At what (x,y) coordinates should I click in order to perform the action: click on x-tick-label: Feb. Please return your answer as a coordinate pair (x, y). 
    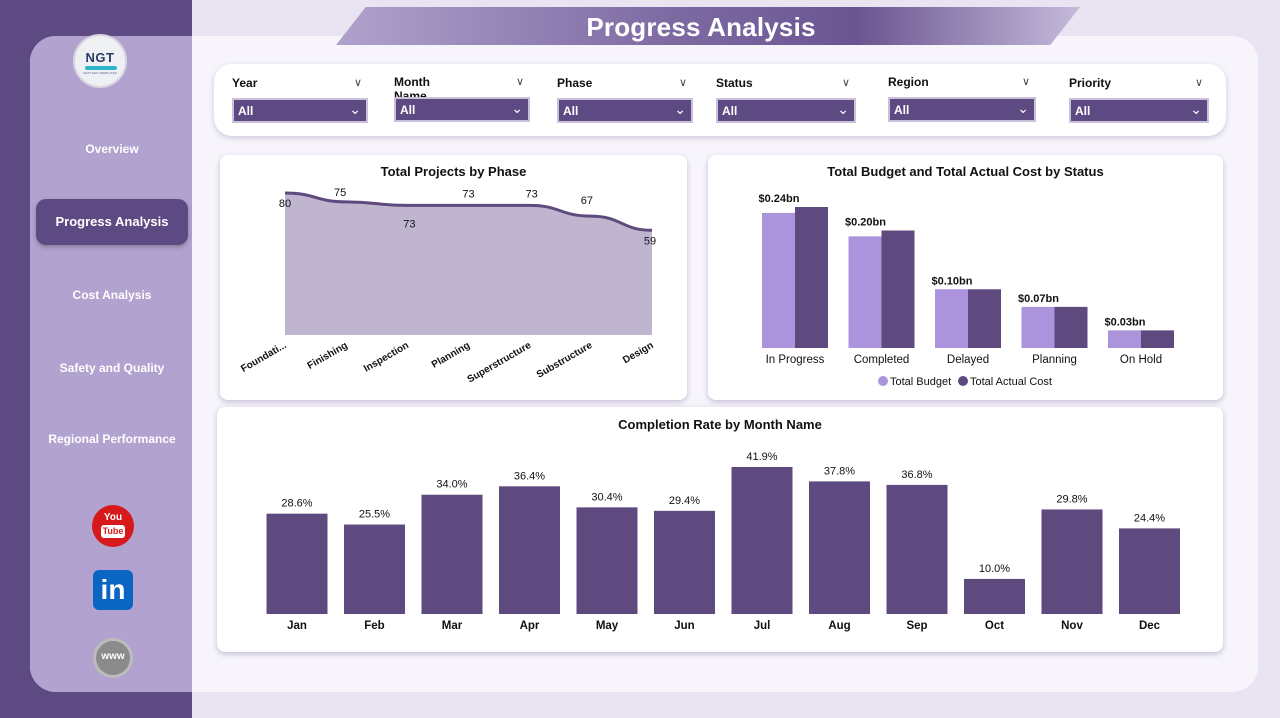
    Looking at the image, I should click on (374, 626).